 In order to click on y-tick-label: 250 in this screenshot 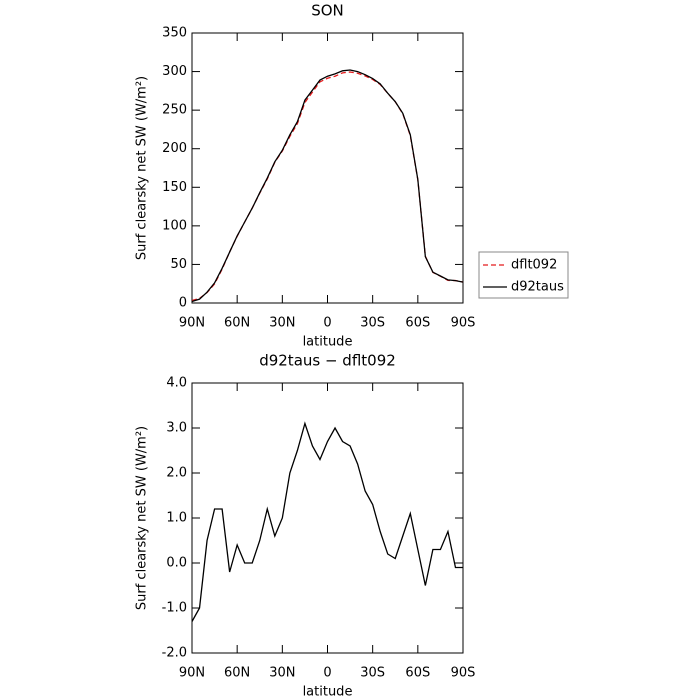, I will do `click(174, 110)`.